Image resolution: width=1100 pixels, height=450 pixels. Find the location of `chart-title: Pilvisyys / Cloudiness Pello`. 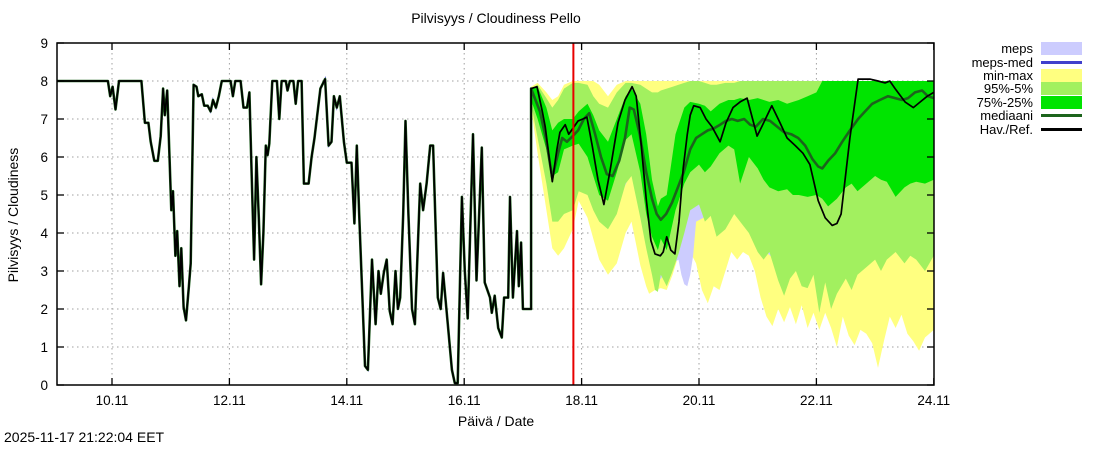

chart-title: Pilvisyys / Cloudiness Pello is located at coordinates (496, 18).